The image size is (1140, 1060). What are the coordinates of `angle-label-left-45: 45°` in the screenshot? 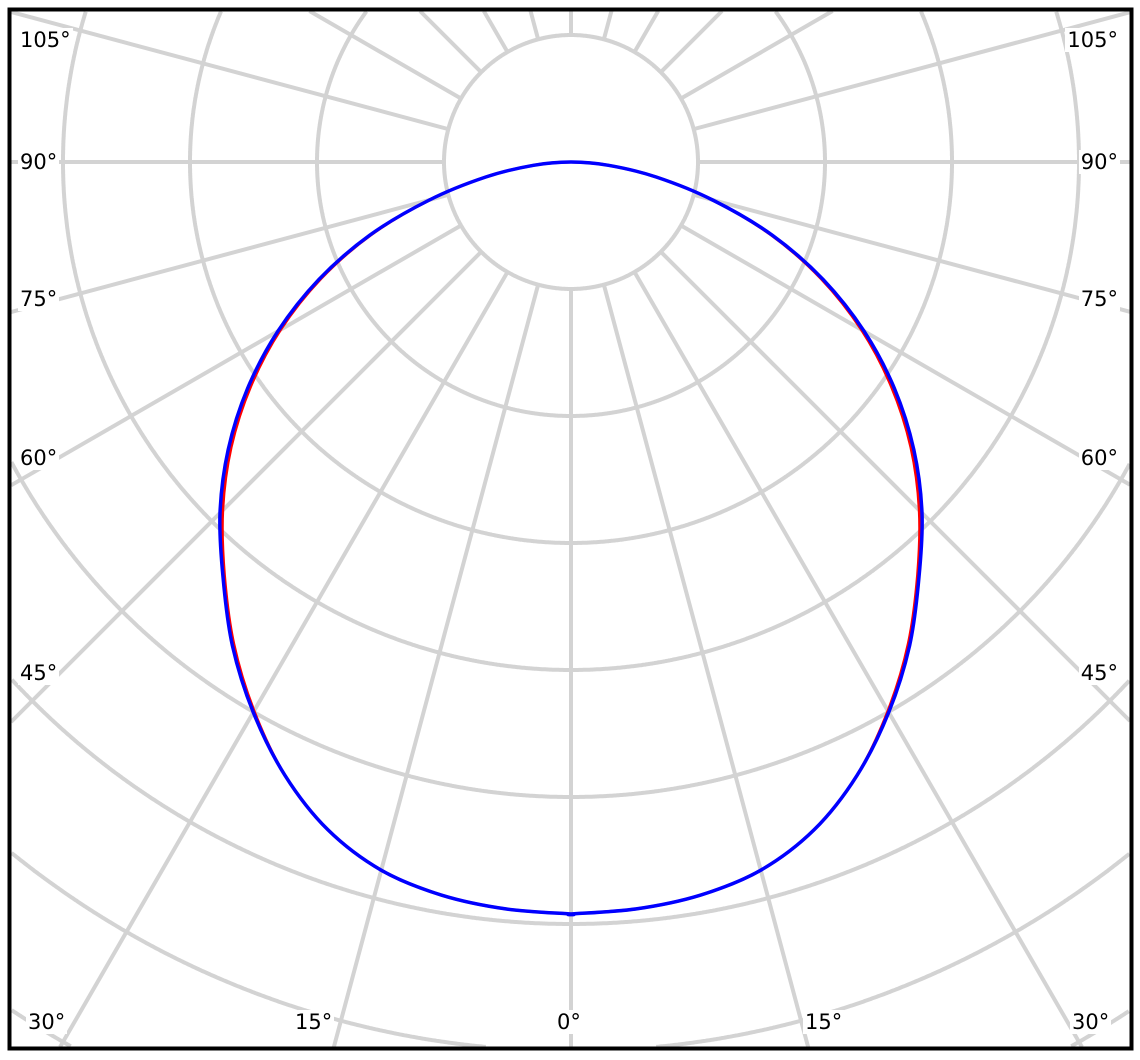 It's located at (39, 673).